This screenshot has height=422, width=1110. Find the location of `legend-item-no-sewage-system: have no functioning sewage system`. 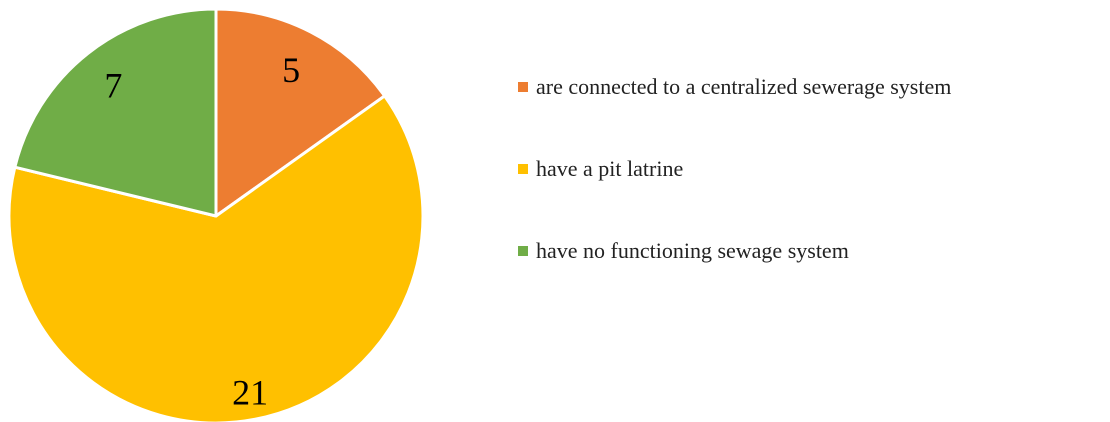

legend-item-no-sewage-system: have no functioning sewage system is located at coordinates (734, 251).